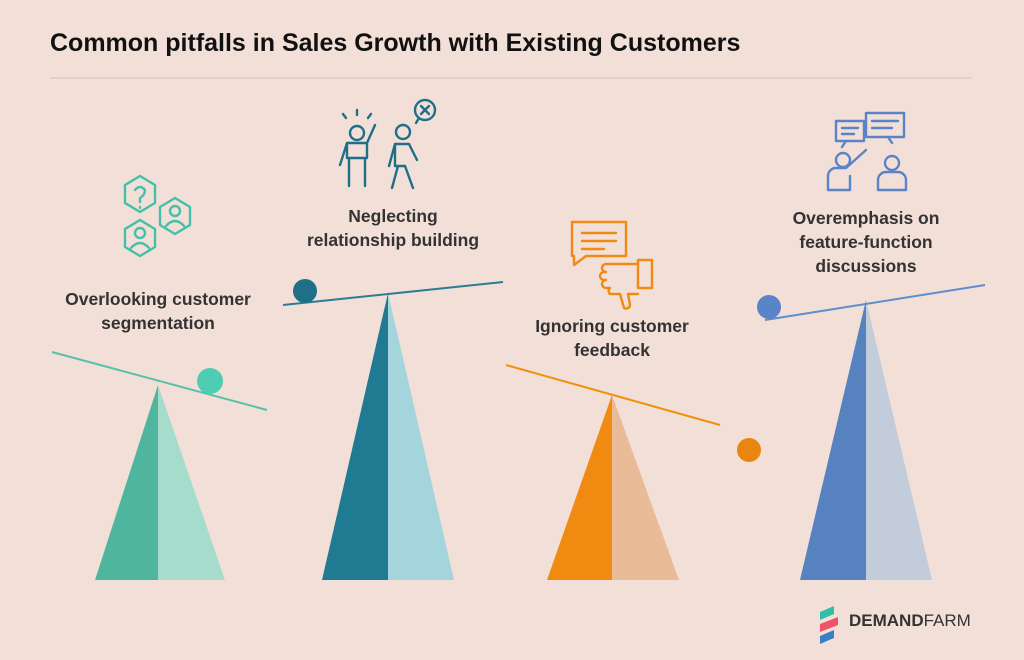 The image size is (1024, 660). I want to click on icon-discussion, so click(867, 151).